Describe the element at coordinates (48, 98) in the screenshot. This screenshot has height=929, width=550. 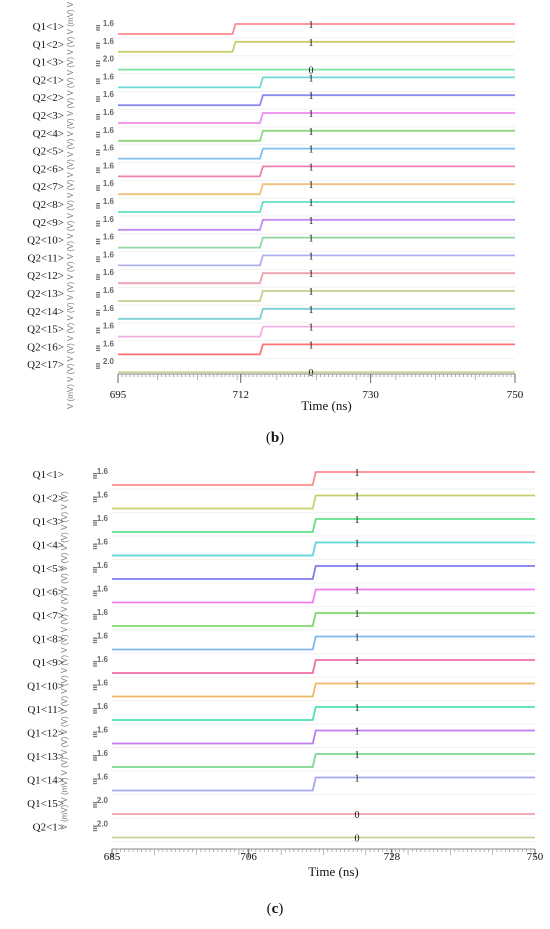
I see `signal-label: Q2<2>` at that location.